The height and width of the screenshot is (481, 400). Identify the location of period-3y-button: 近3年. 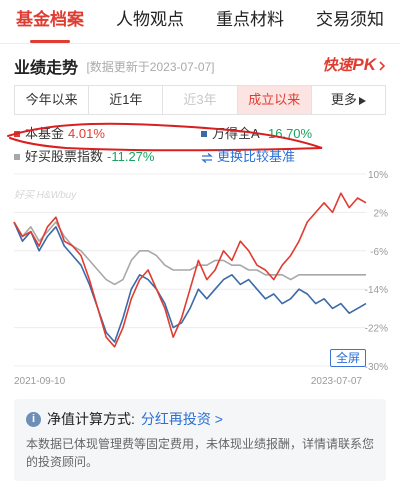
(200, 100).